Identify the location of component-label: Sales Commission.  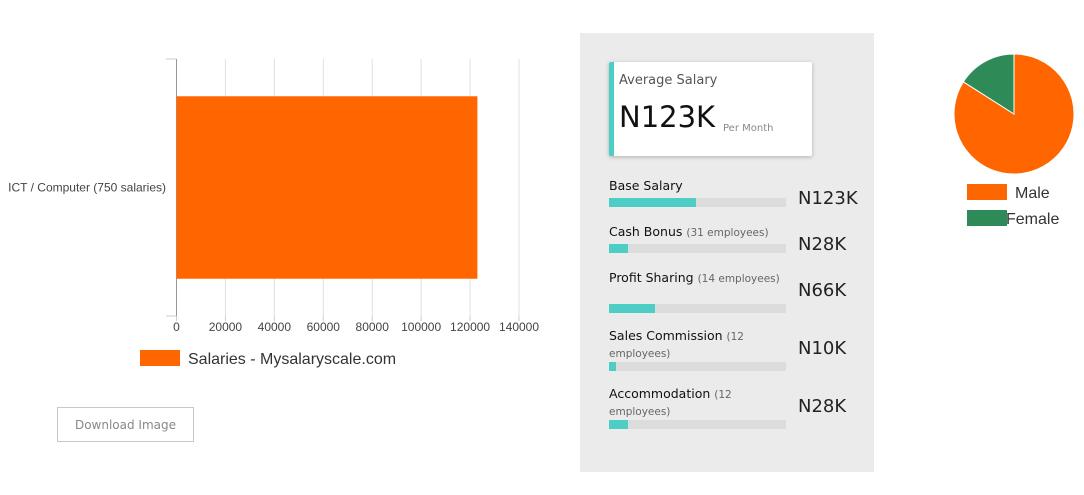
(666, 335).